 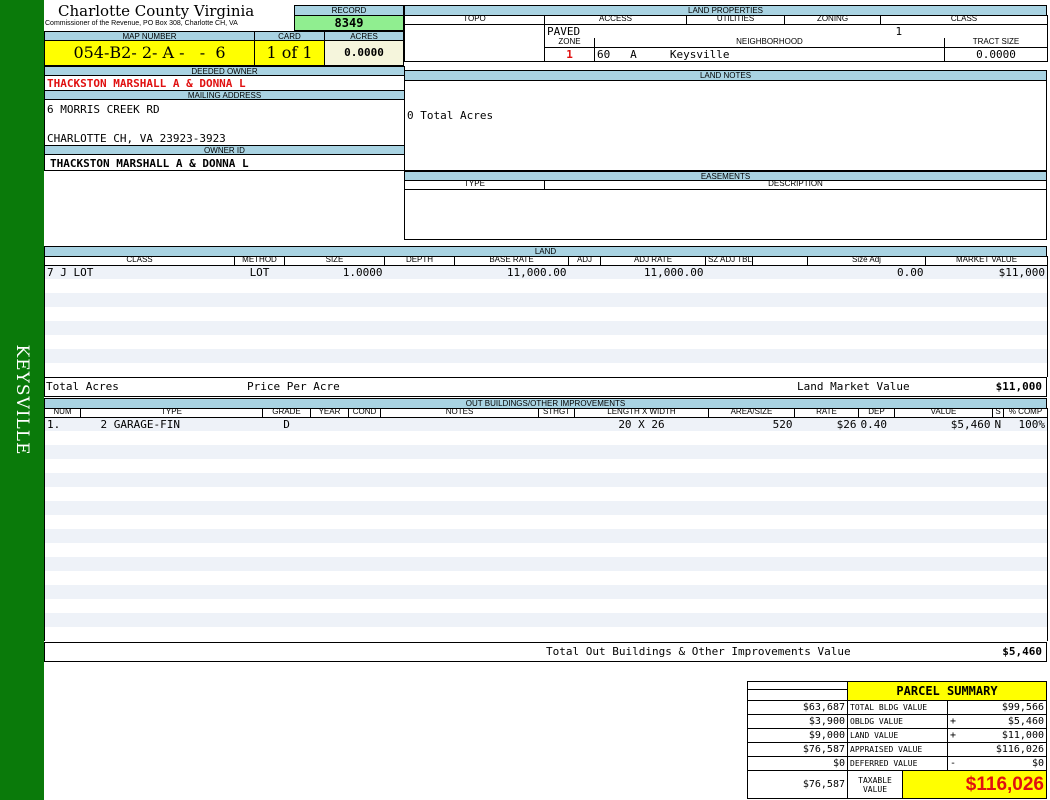 What do you see at coordinates (853, 386) in the screenshot?
I see `land-market-value-label: Land Market Value` at bounding box center [853, 386].